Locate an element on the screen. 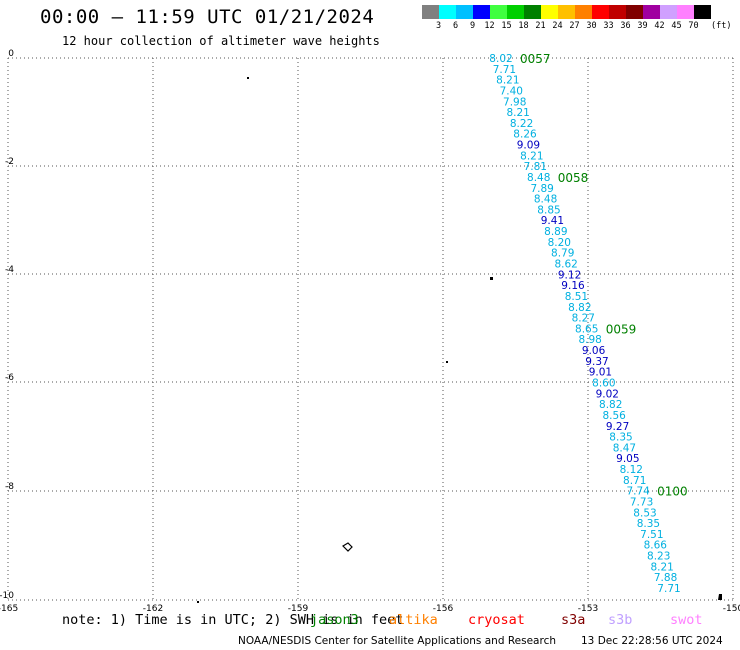 The width and height of the screenshot is (740, 650). color-scale-label: 39 is located at coordinates (642, 26).